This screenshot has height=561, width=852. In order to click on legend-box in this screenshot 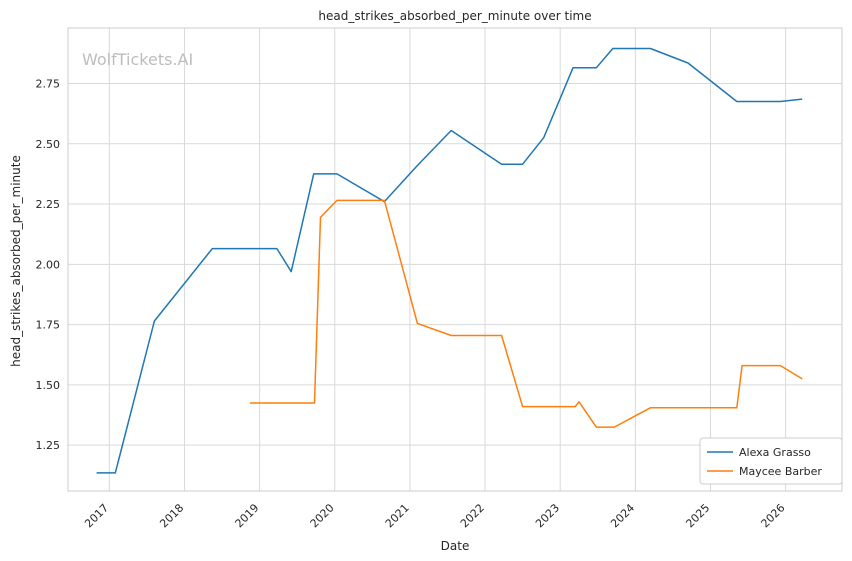, I will do `click(771, 461)`.